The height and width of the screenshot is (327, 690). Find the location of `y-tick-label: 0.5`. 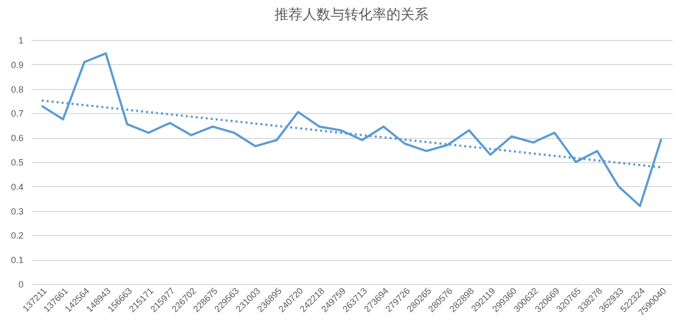

y-tick-label: 0.5 is located at coordinates (17, 163).